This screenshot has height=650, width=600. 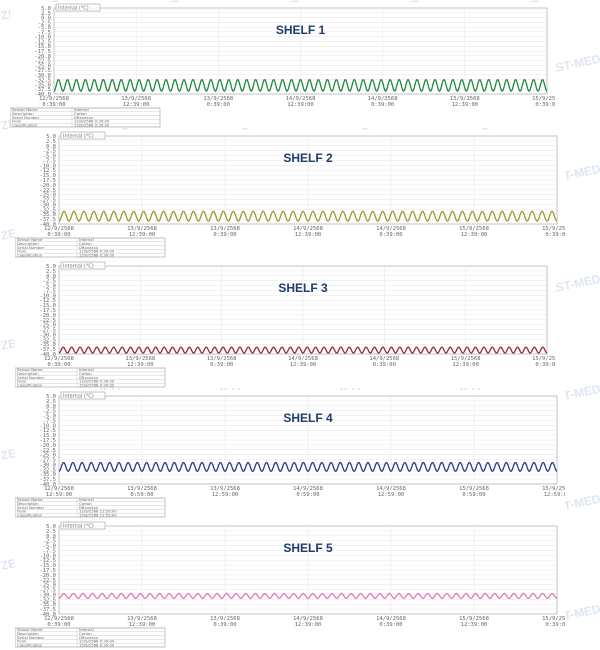 I want to click on info-label: Description, so click(x=23, y=113).